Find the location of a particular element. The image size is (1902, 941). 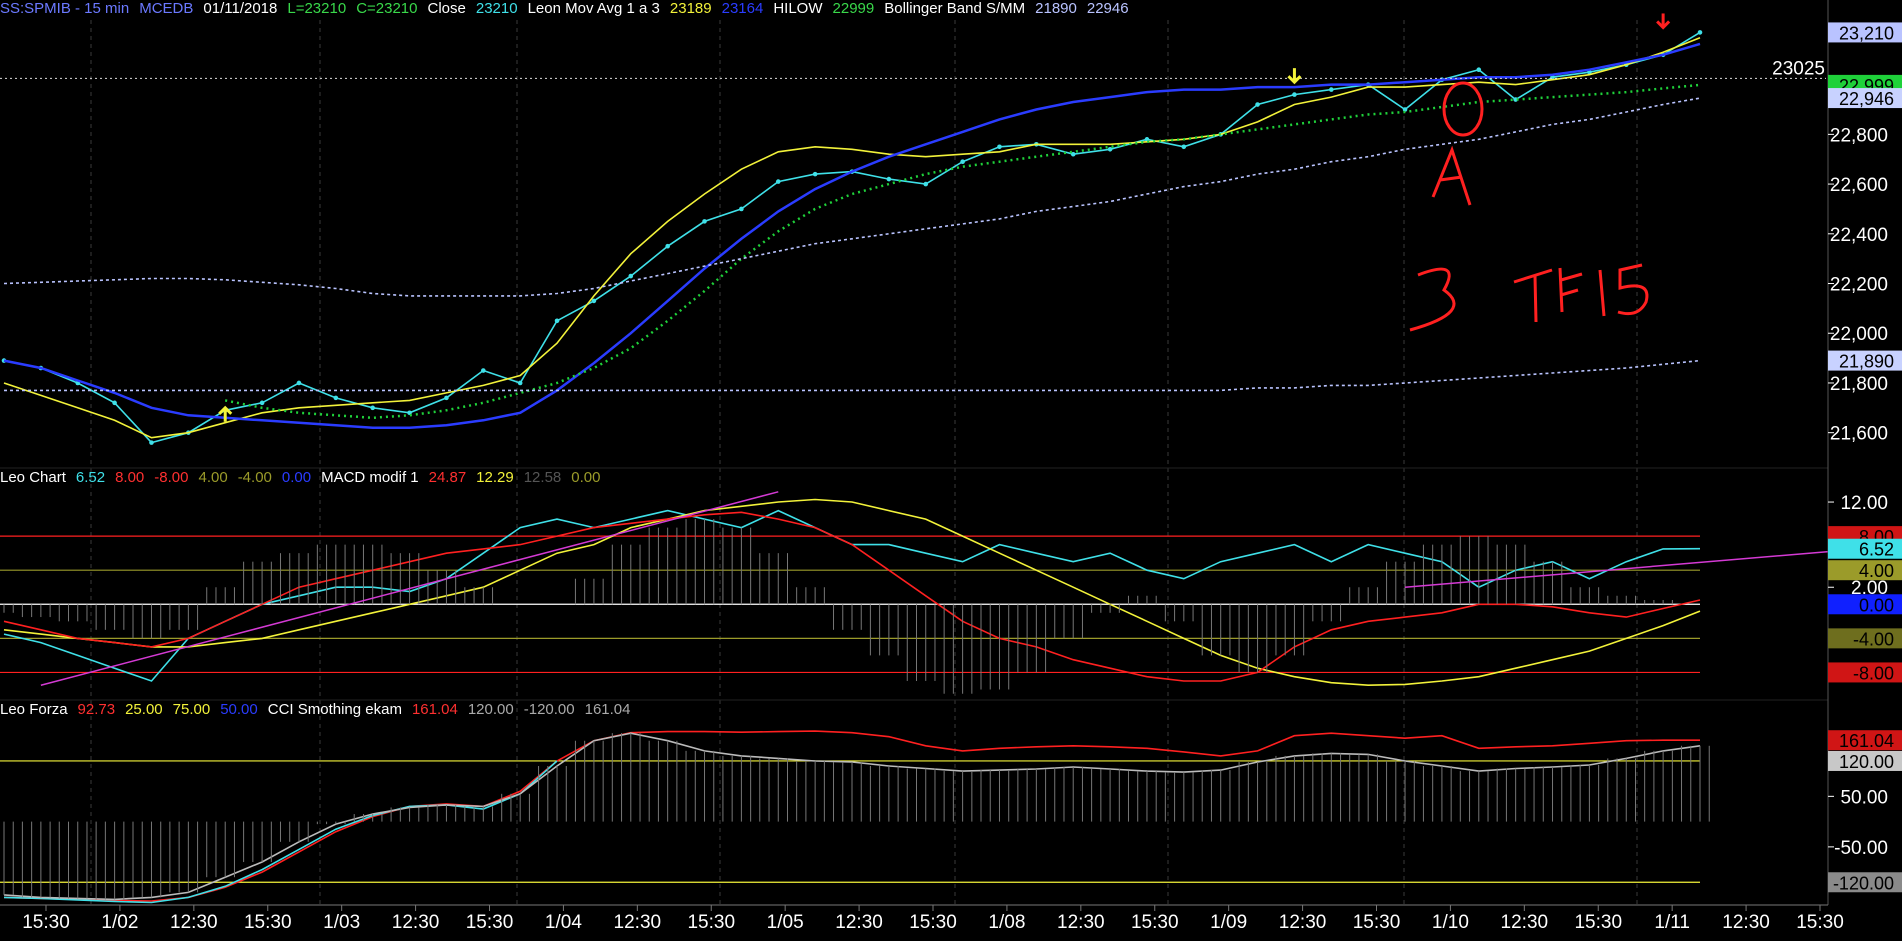

forza-legend-7: 120.00 is located at coordinates (490, 709).